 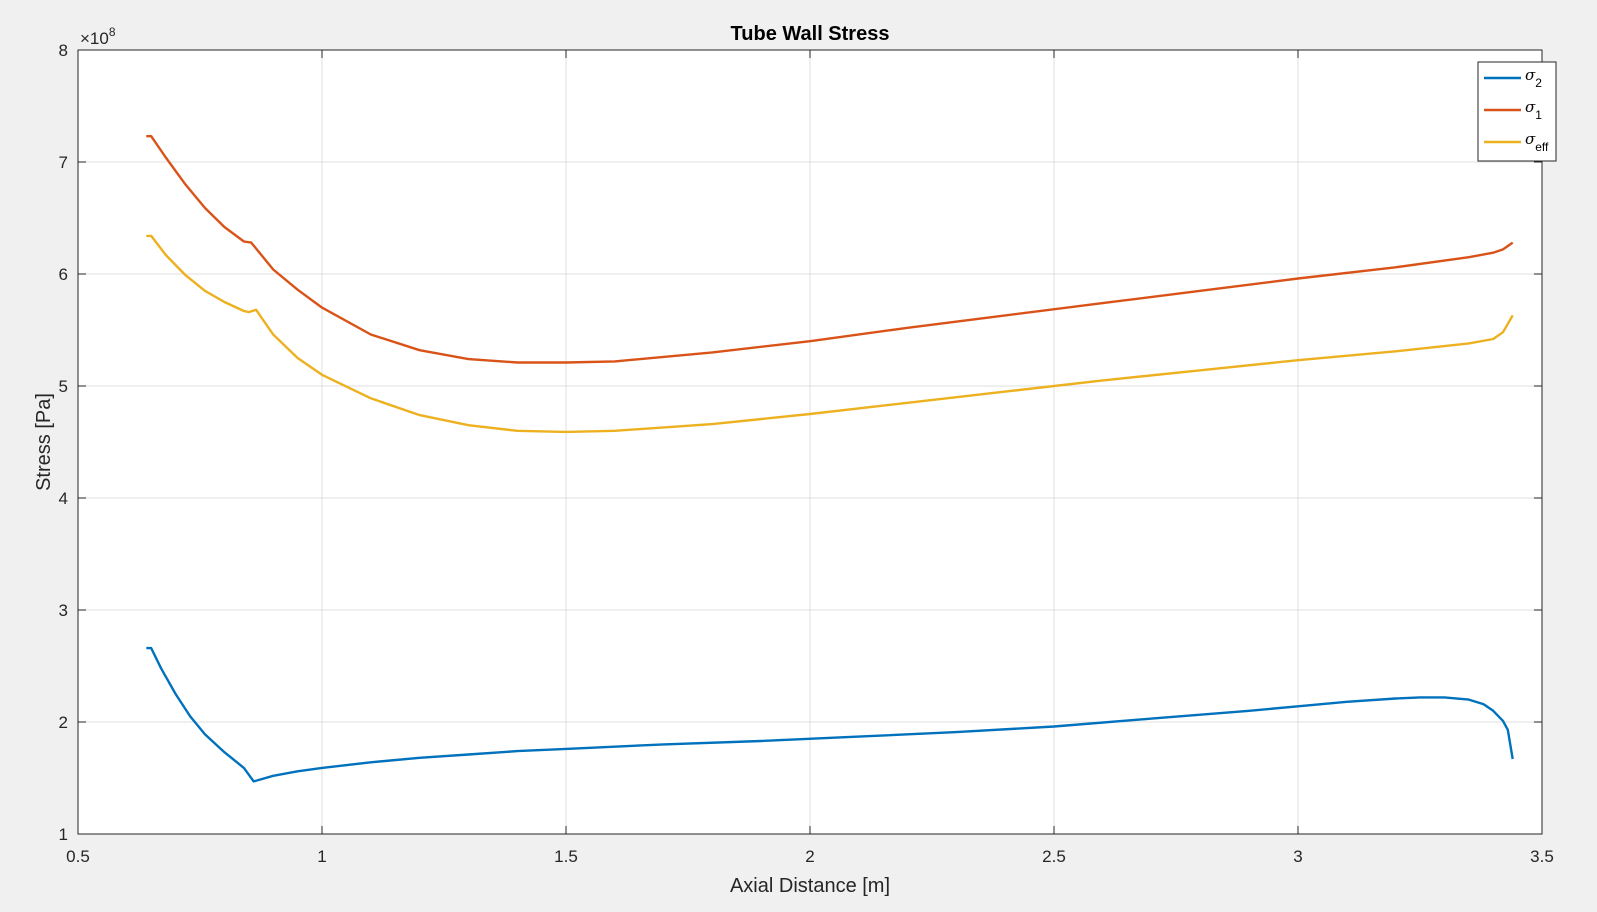 What do you see at coordinates (1533, 78) in the screenshot?
I see `legend-label-2: σ2` at bounding box center [1533, 78].